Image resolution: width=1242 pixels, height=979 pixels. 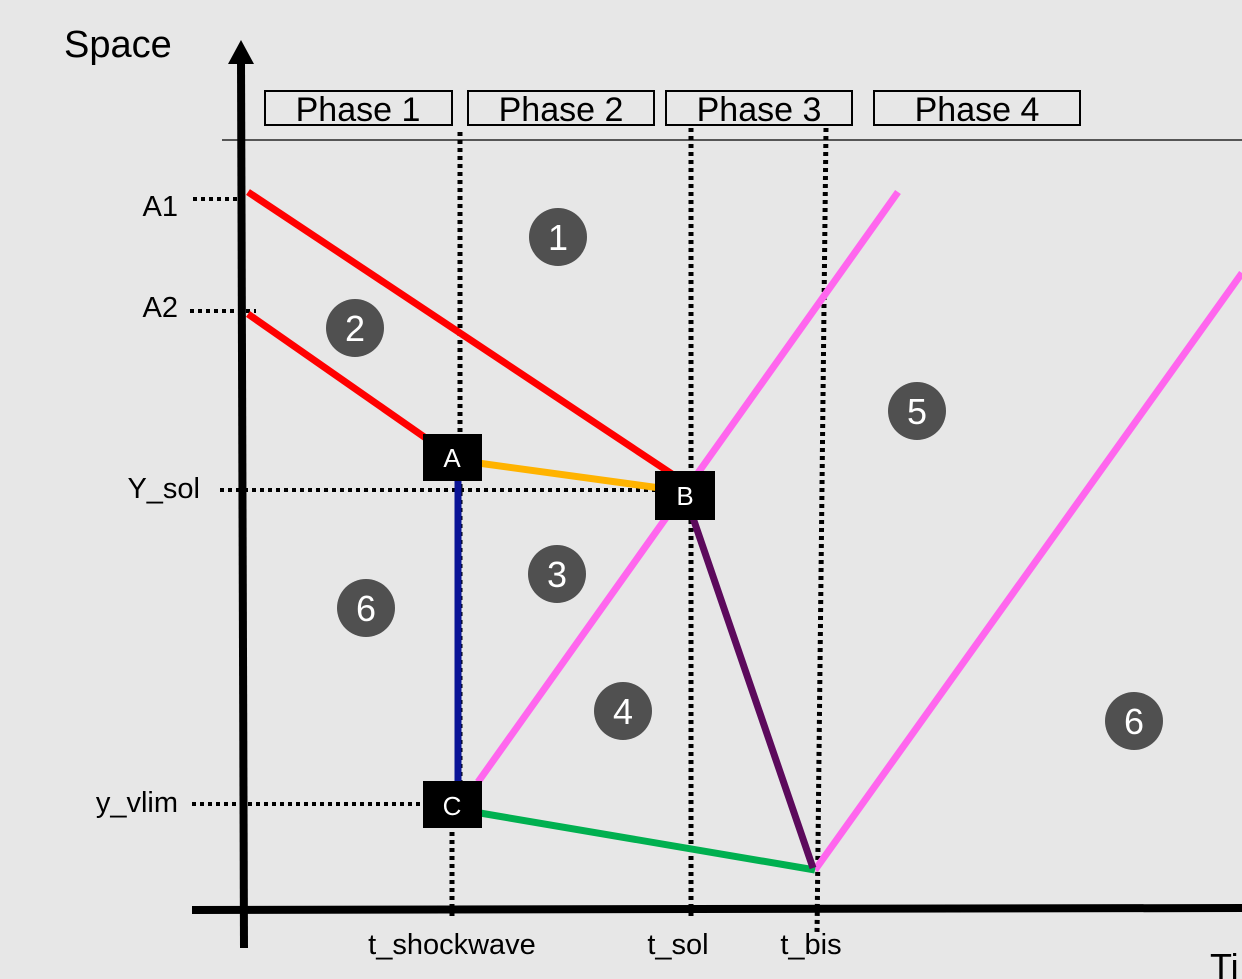 I want to click on phase-2-label: Phase 2, so click(x=561, y=110).